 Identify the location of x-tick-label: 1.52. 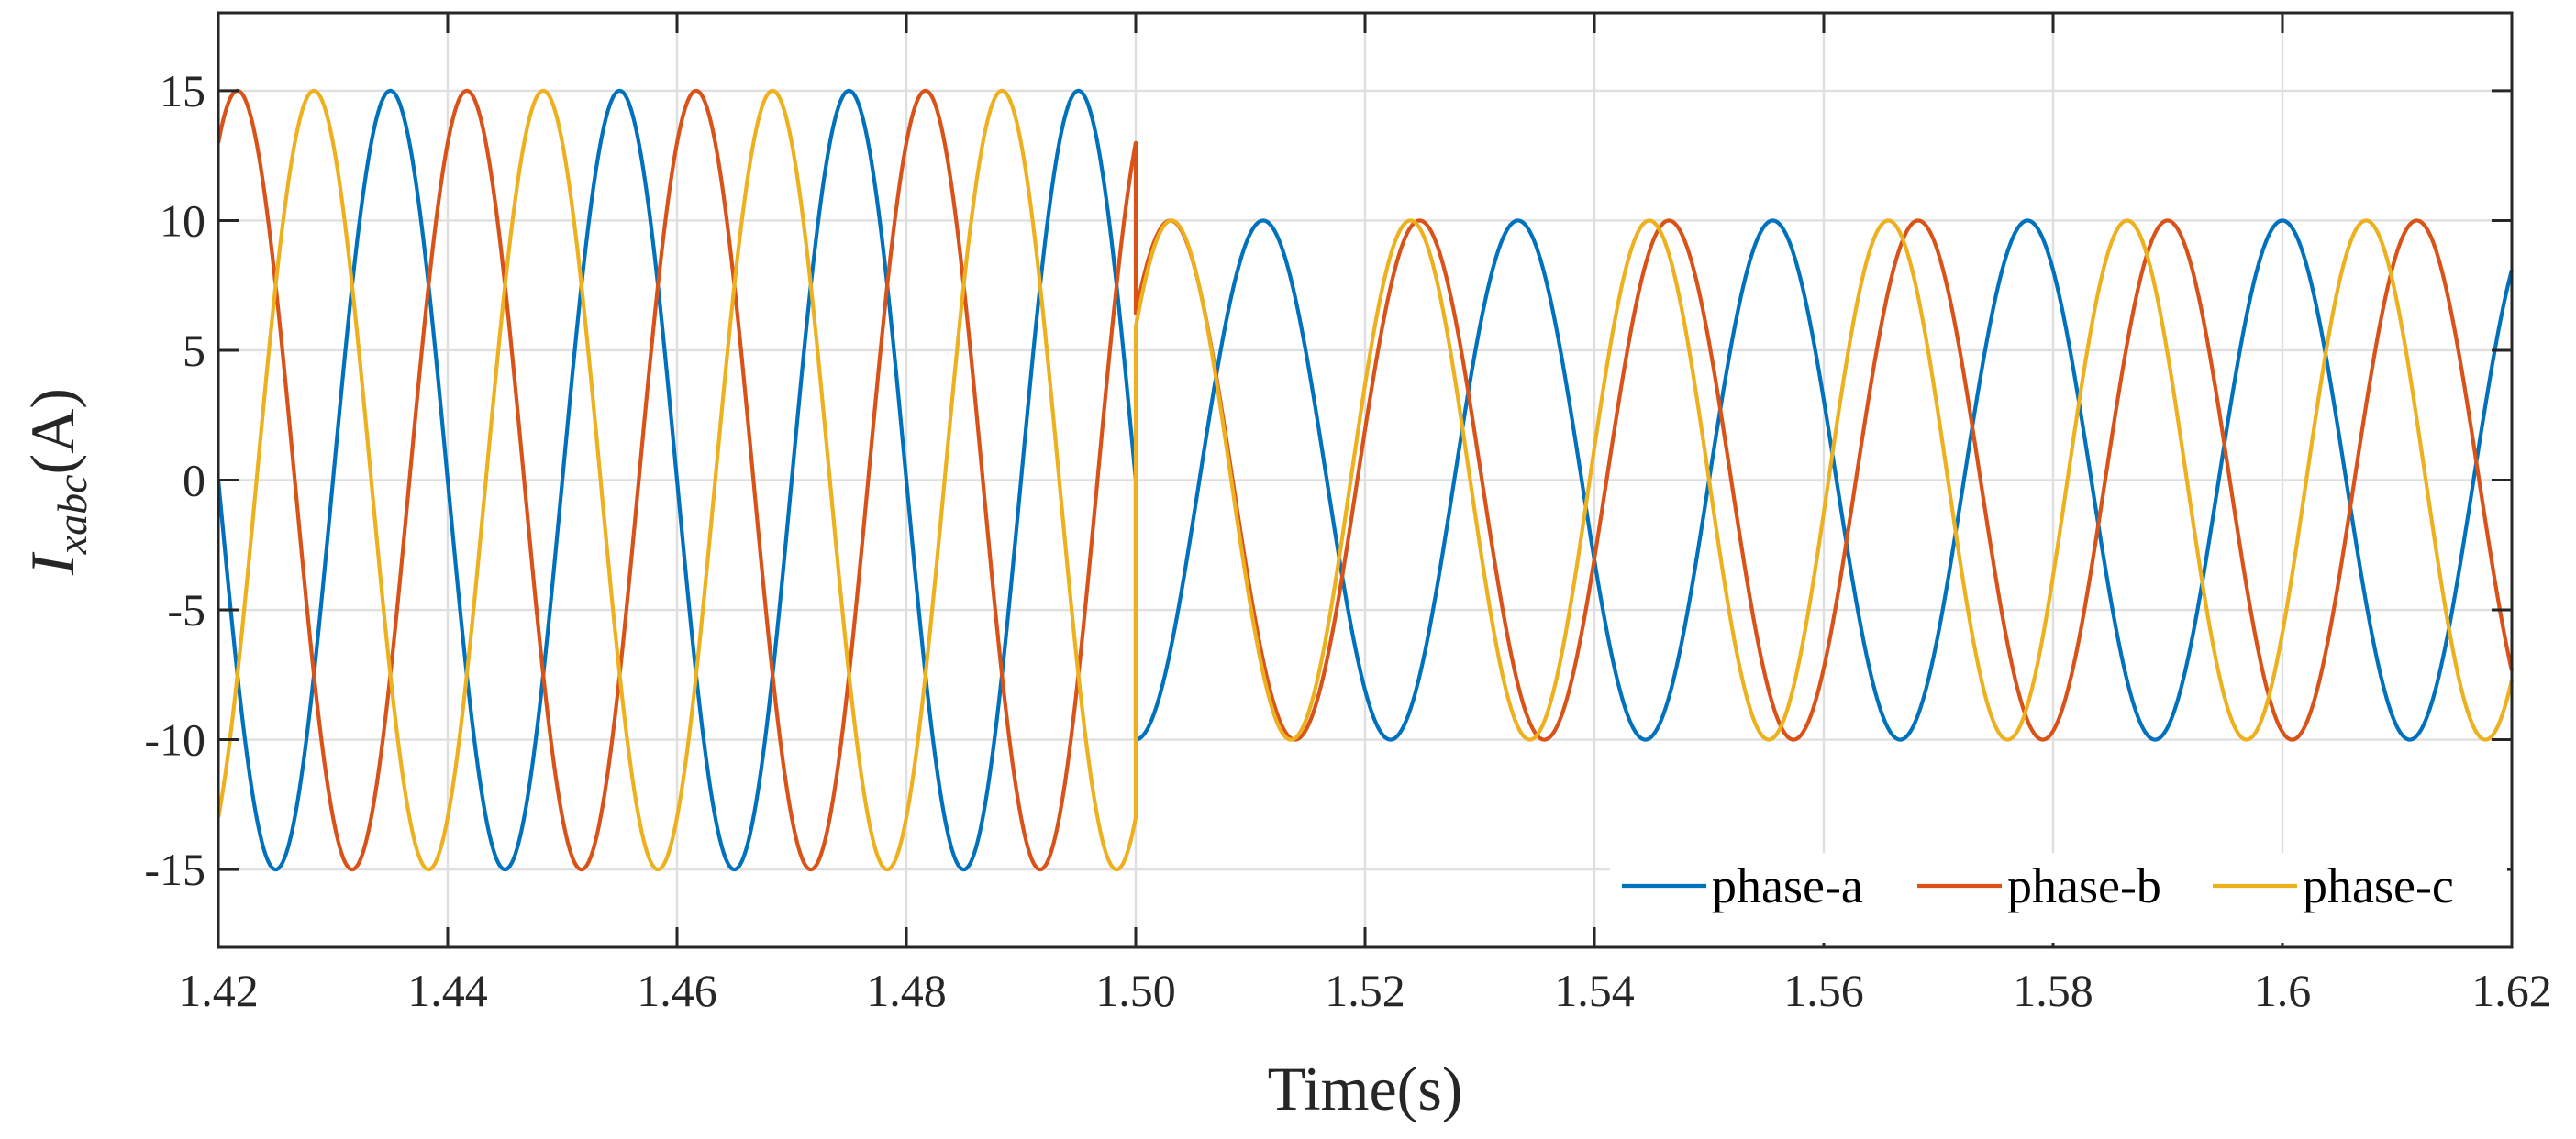
(1365, 990).